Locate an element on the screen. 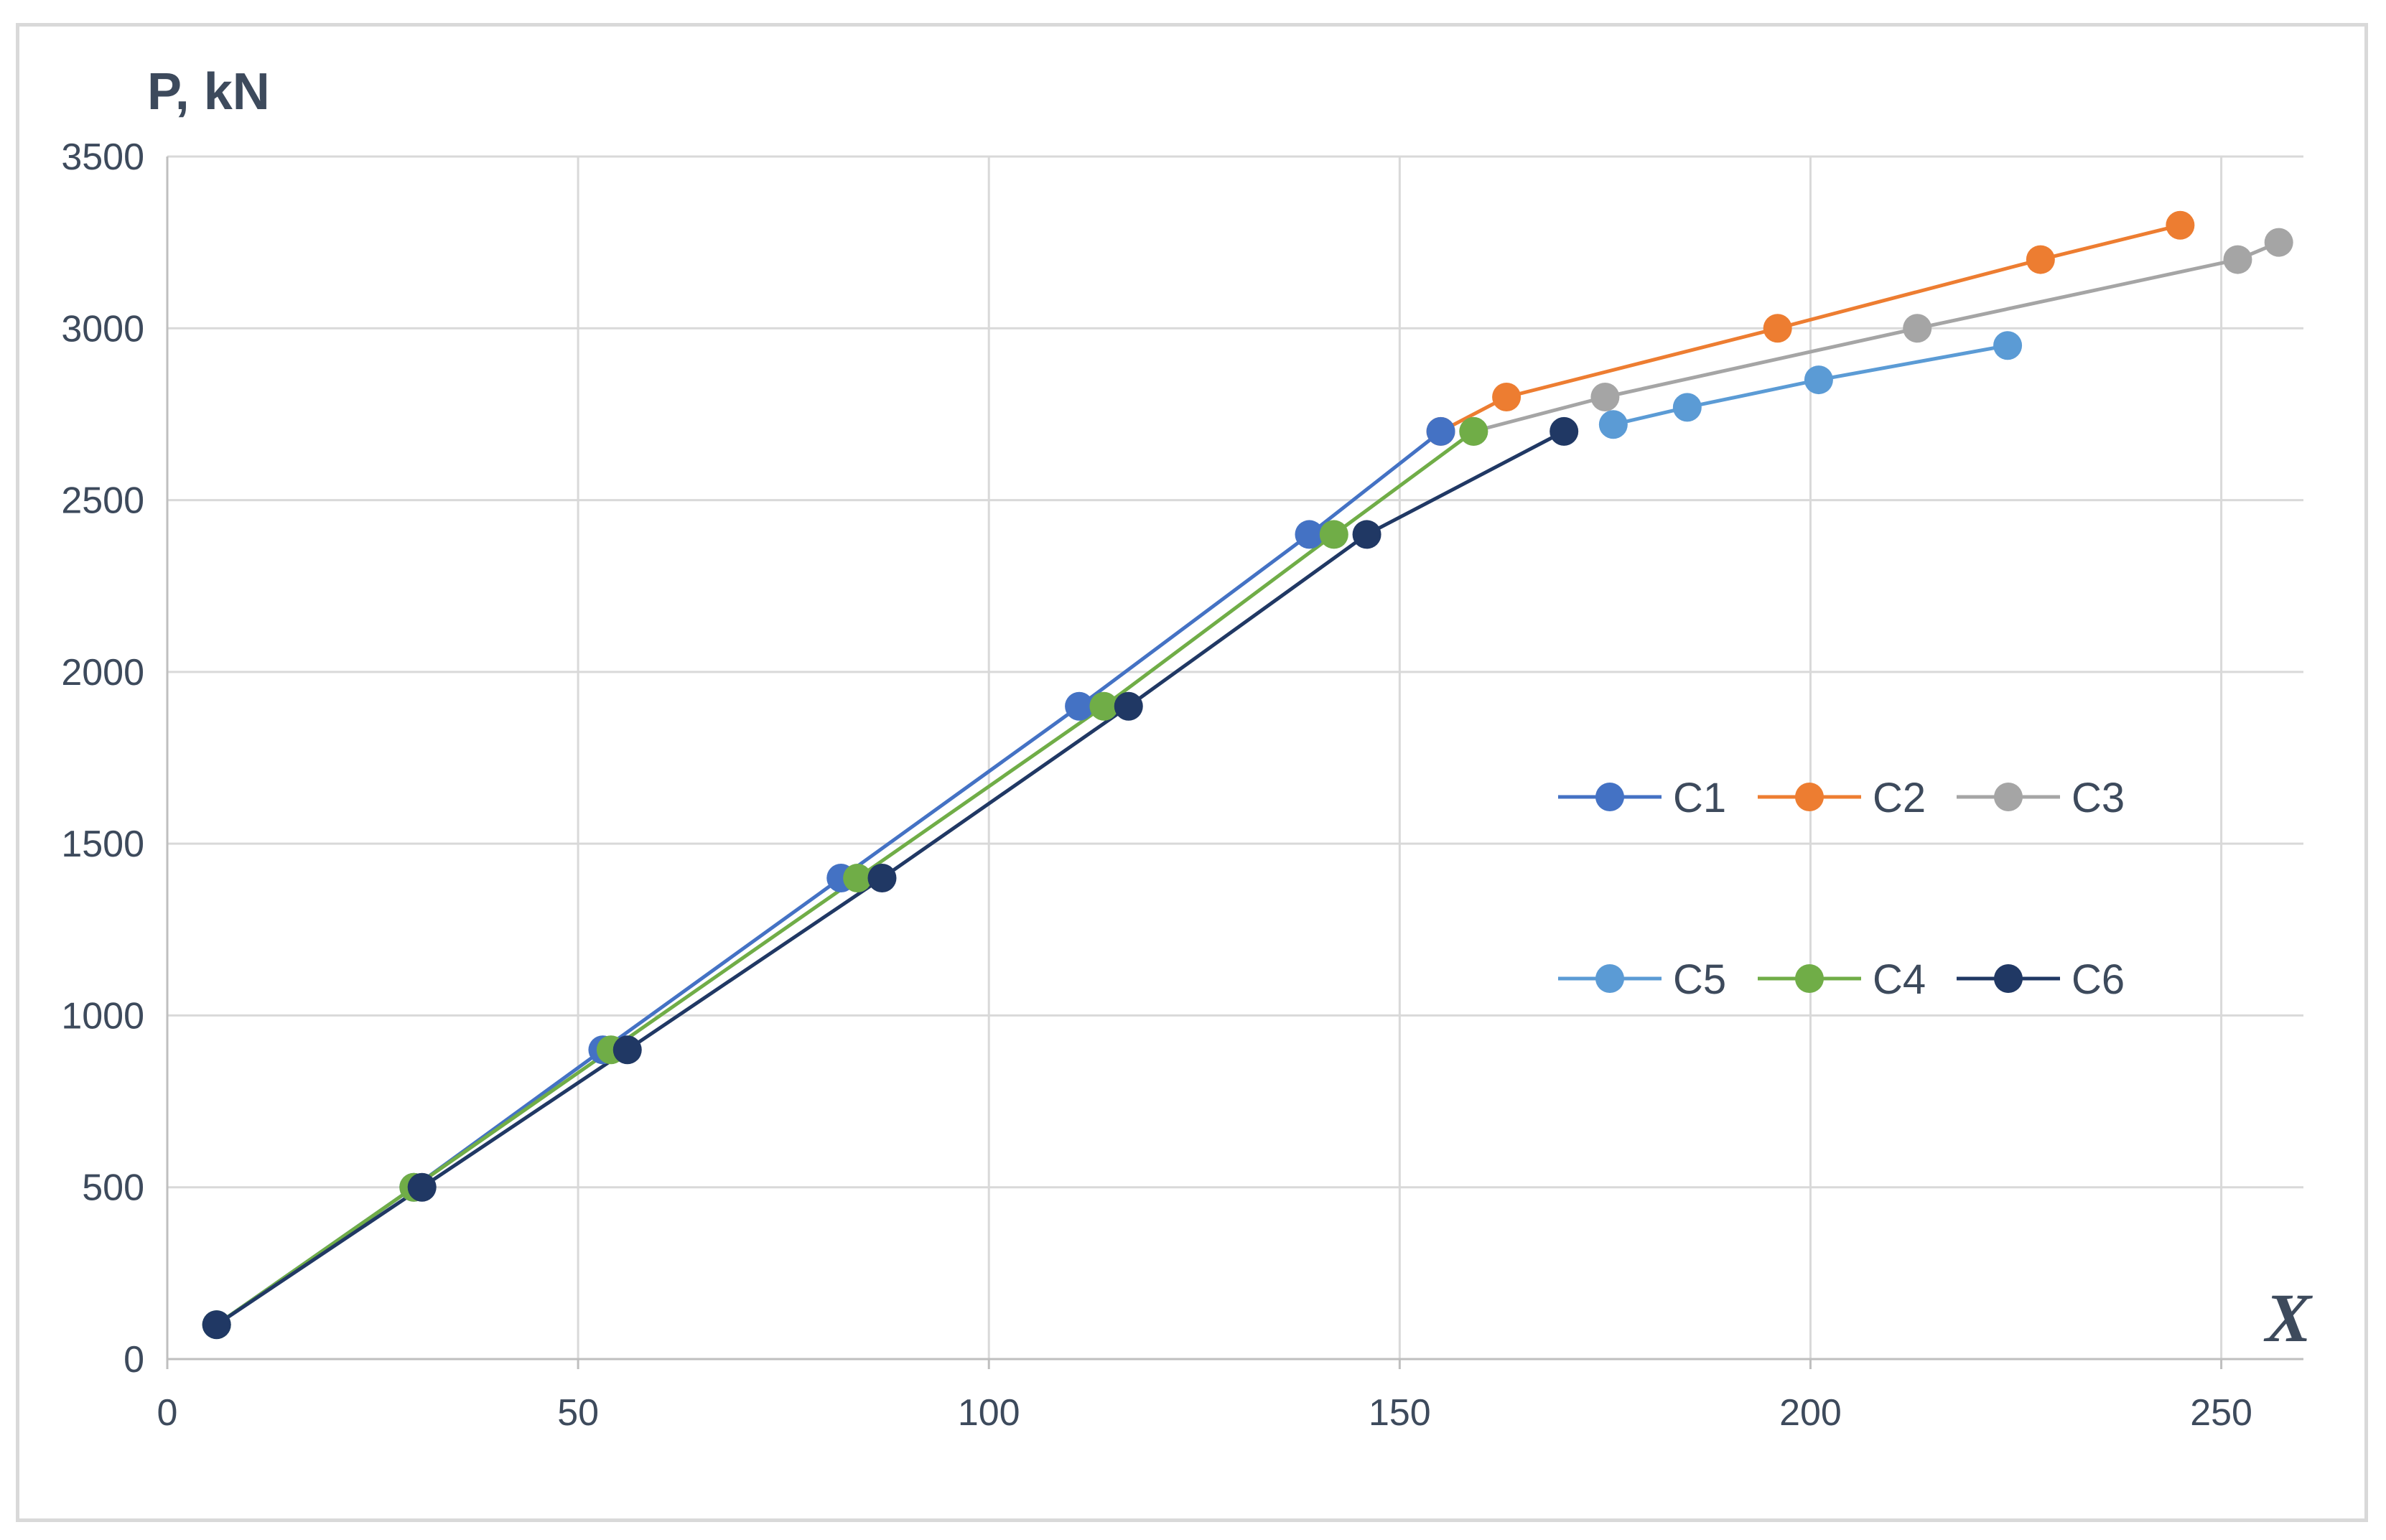 This screenshot has width=2386, height=1540. legend-label: C3 is located at coordinates (2098, 798).